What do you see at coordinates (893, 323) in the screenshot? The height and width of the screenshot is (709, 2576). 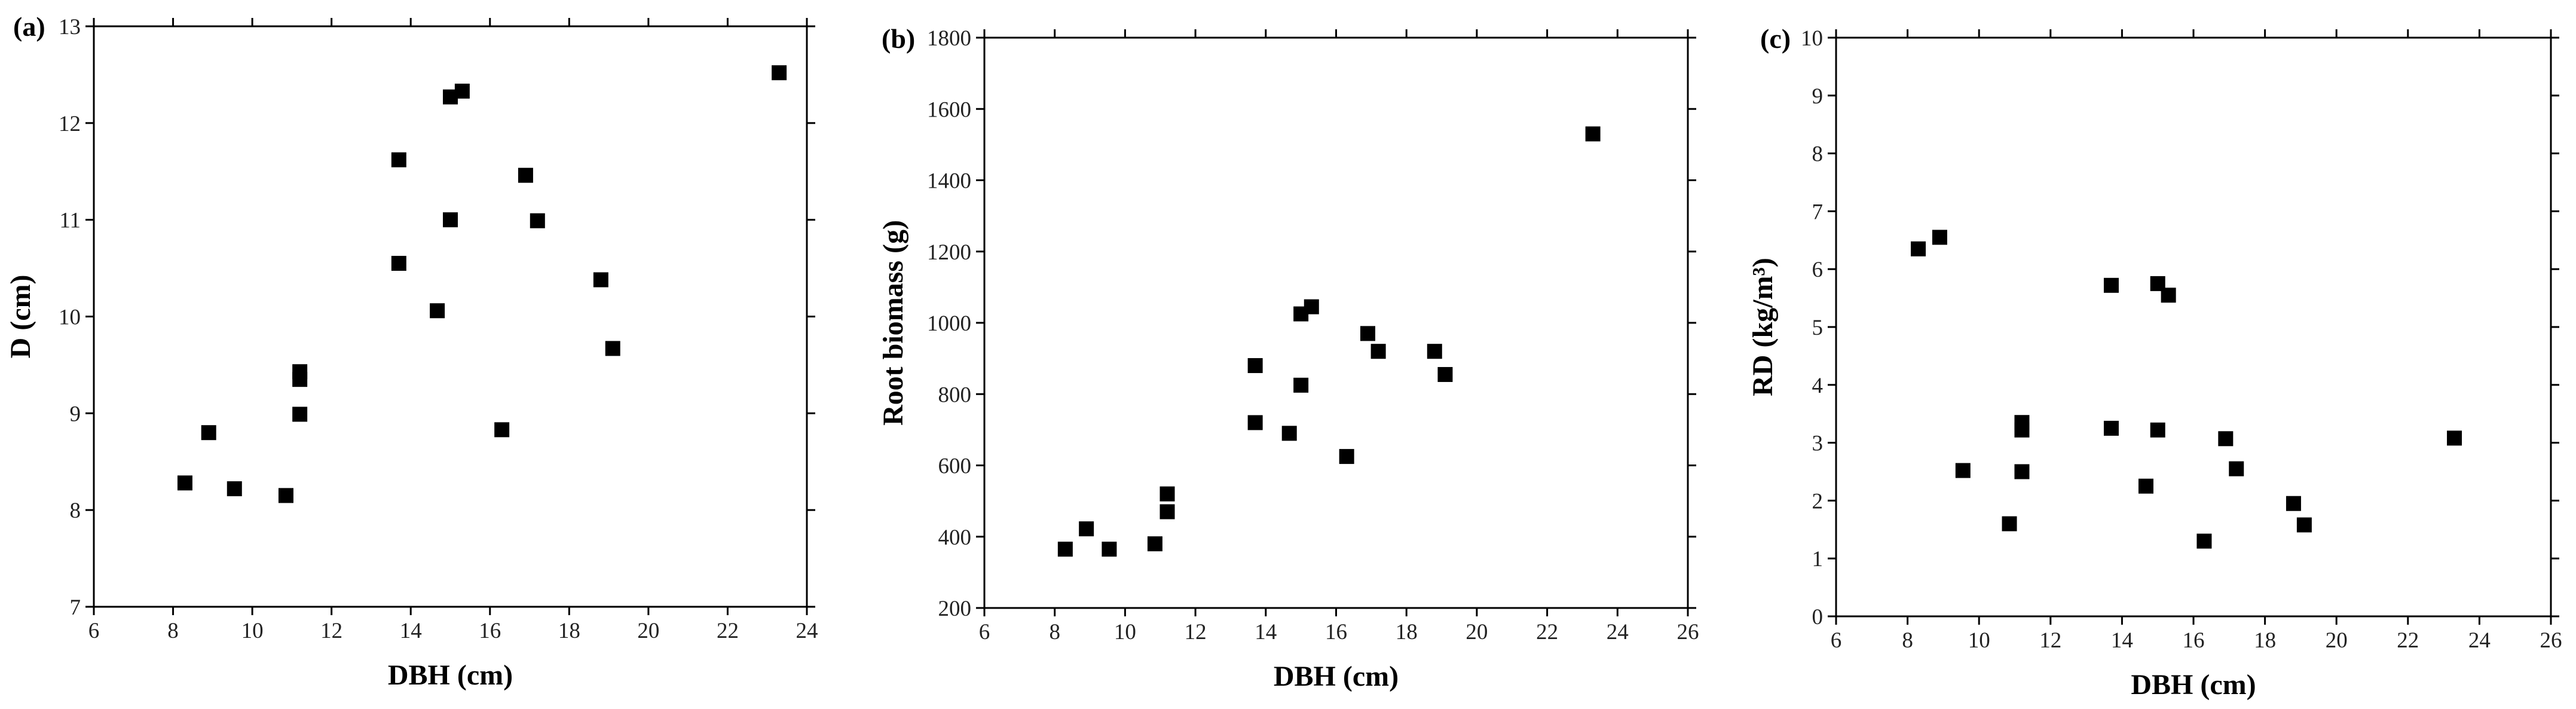 I see `y-axis-label: Root biomass (g)` at bounding box center [893, 323].